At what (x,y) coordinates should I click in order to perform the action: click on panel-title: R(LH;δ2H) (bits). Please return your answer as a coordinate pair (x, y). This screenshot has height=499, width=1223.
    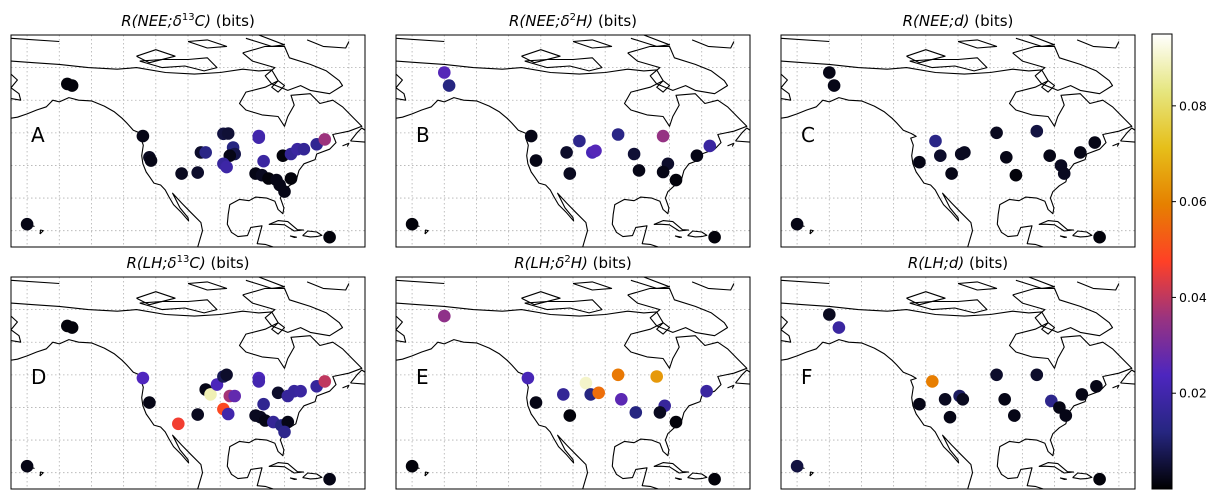
    Looking at the image, I should click on (573, 263).